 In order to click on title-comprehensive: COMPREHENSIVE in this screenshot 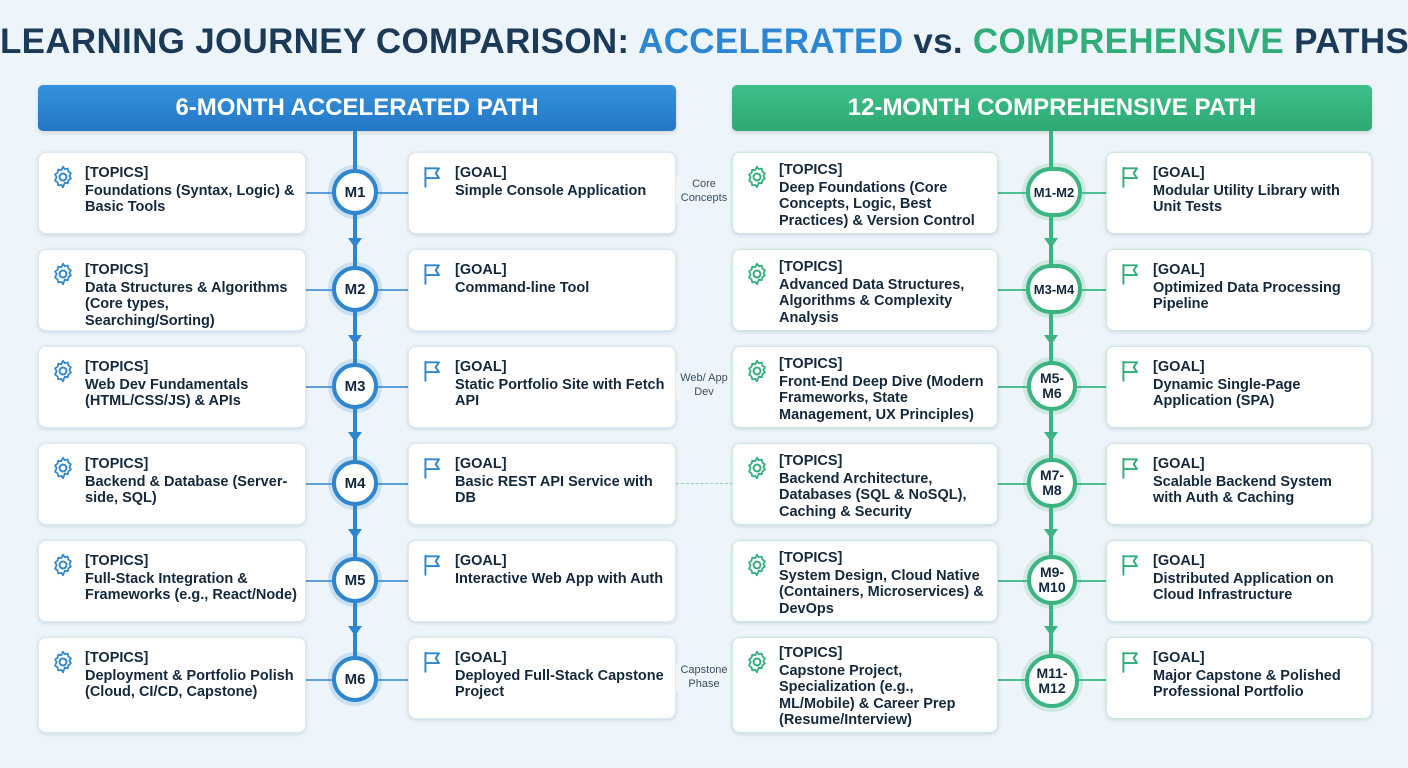, I will do `click(1128, 41)`.